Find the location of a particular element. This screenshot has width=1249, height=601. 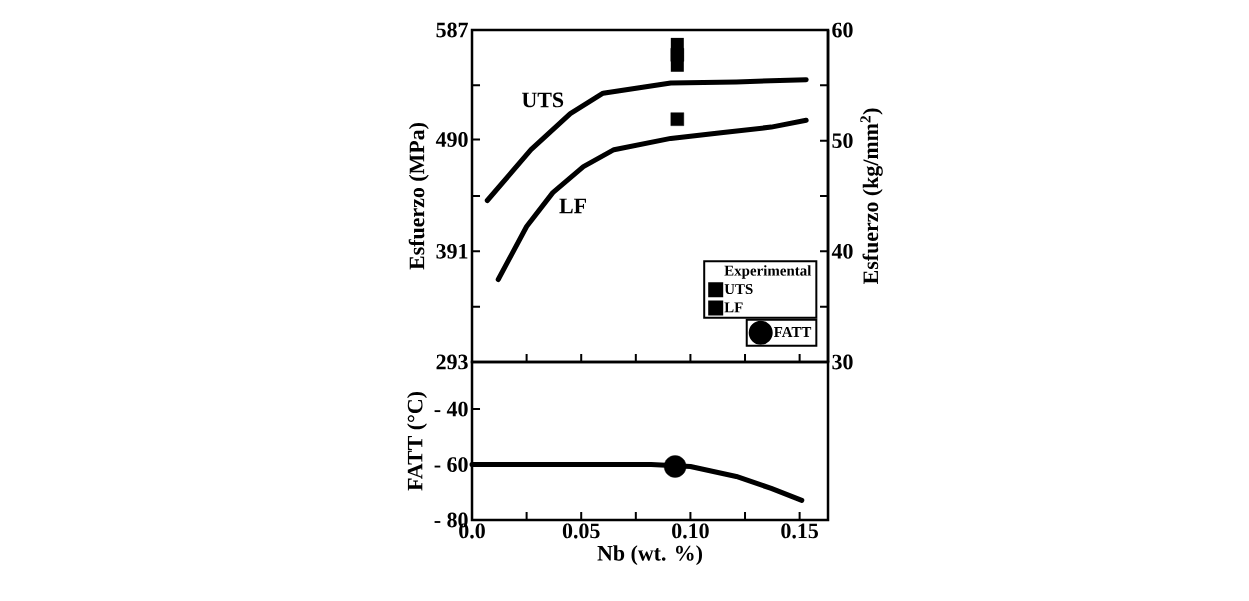

y-axis-title: FATT (°C) is located at coordinates (417, 441).